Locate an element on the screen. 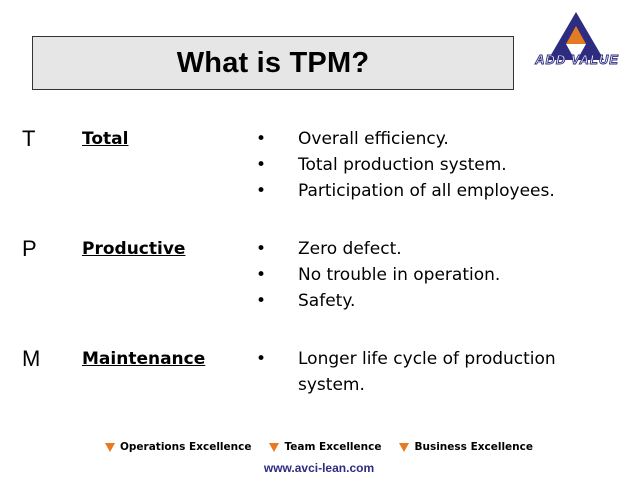  website-link: www.avci-lean.com is located at coordinates (319, 468).